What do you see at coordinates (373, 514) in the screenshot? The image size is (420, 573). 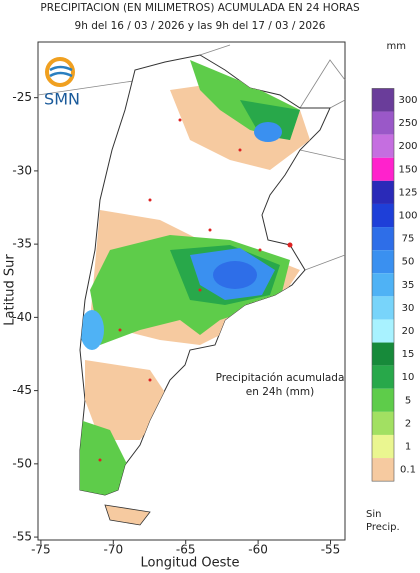 I see `legend-no-data: Sin` at bounding box center [373, 514].